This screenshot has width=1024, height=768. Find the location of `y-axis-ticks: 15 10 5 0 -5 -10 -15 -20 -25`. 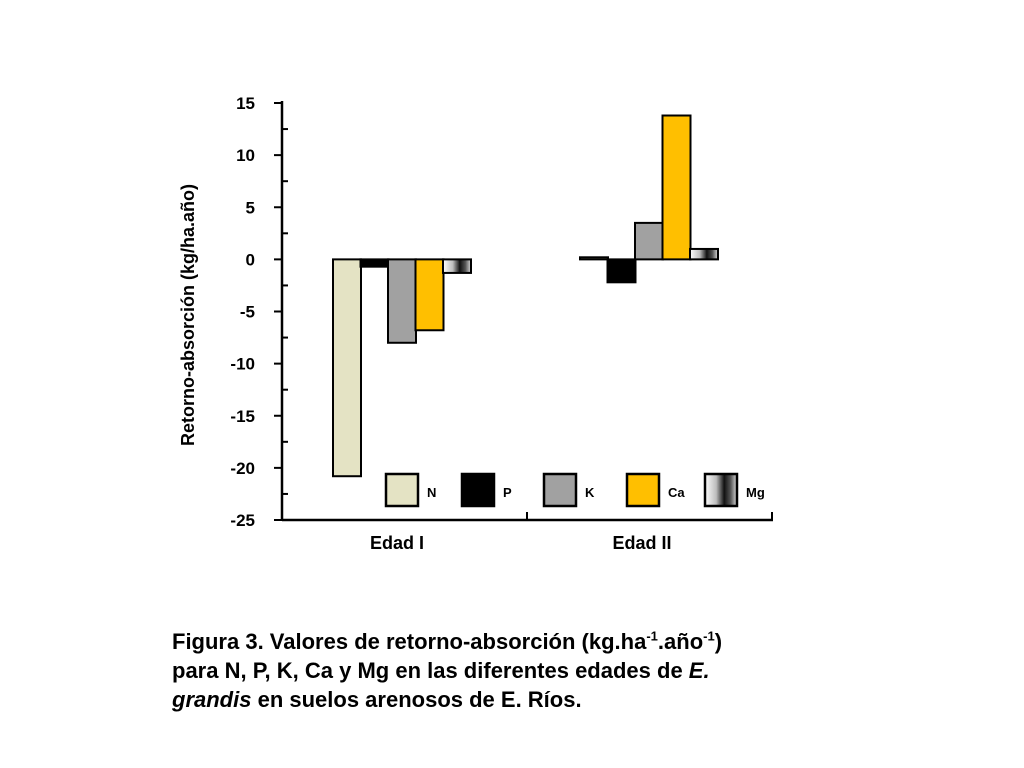

y-axis-ticks: 15 10 5 0 -5 -10 -15 -20 -25 is located at coordinates (259, 312).